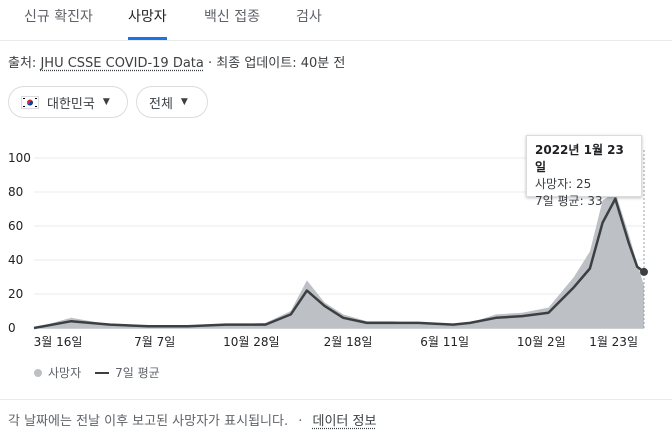  What do you see at coordinates (22, 63) in the screenshot?
I see `source-prefix: 출처:` at bounding box center [22, 63].